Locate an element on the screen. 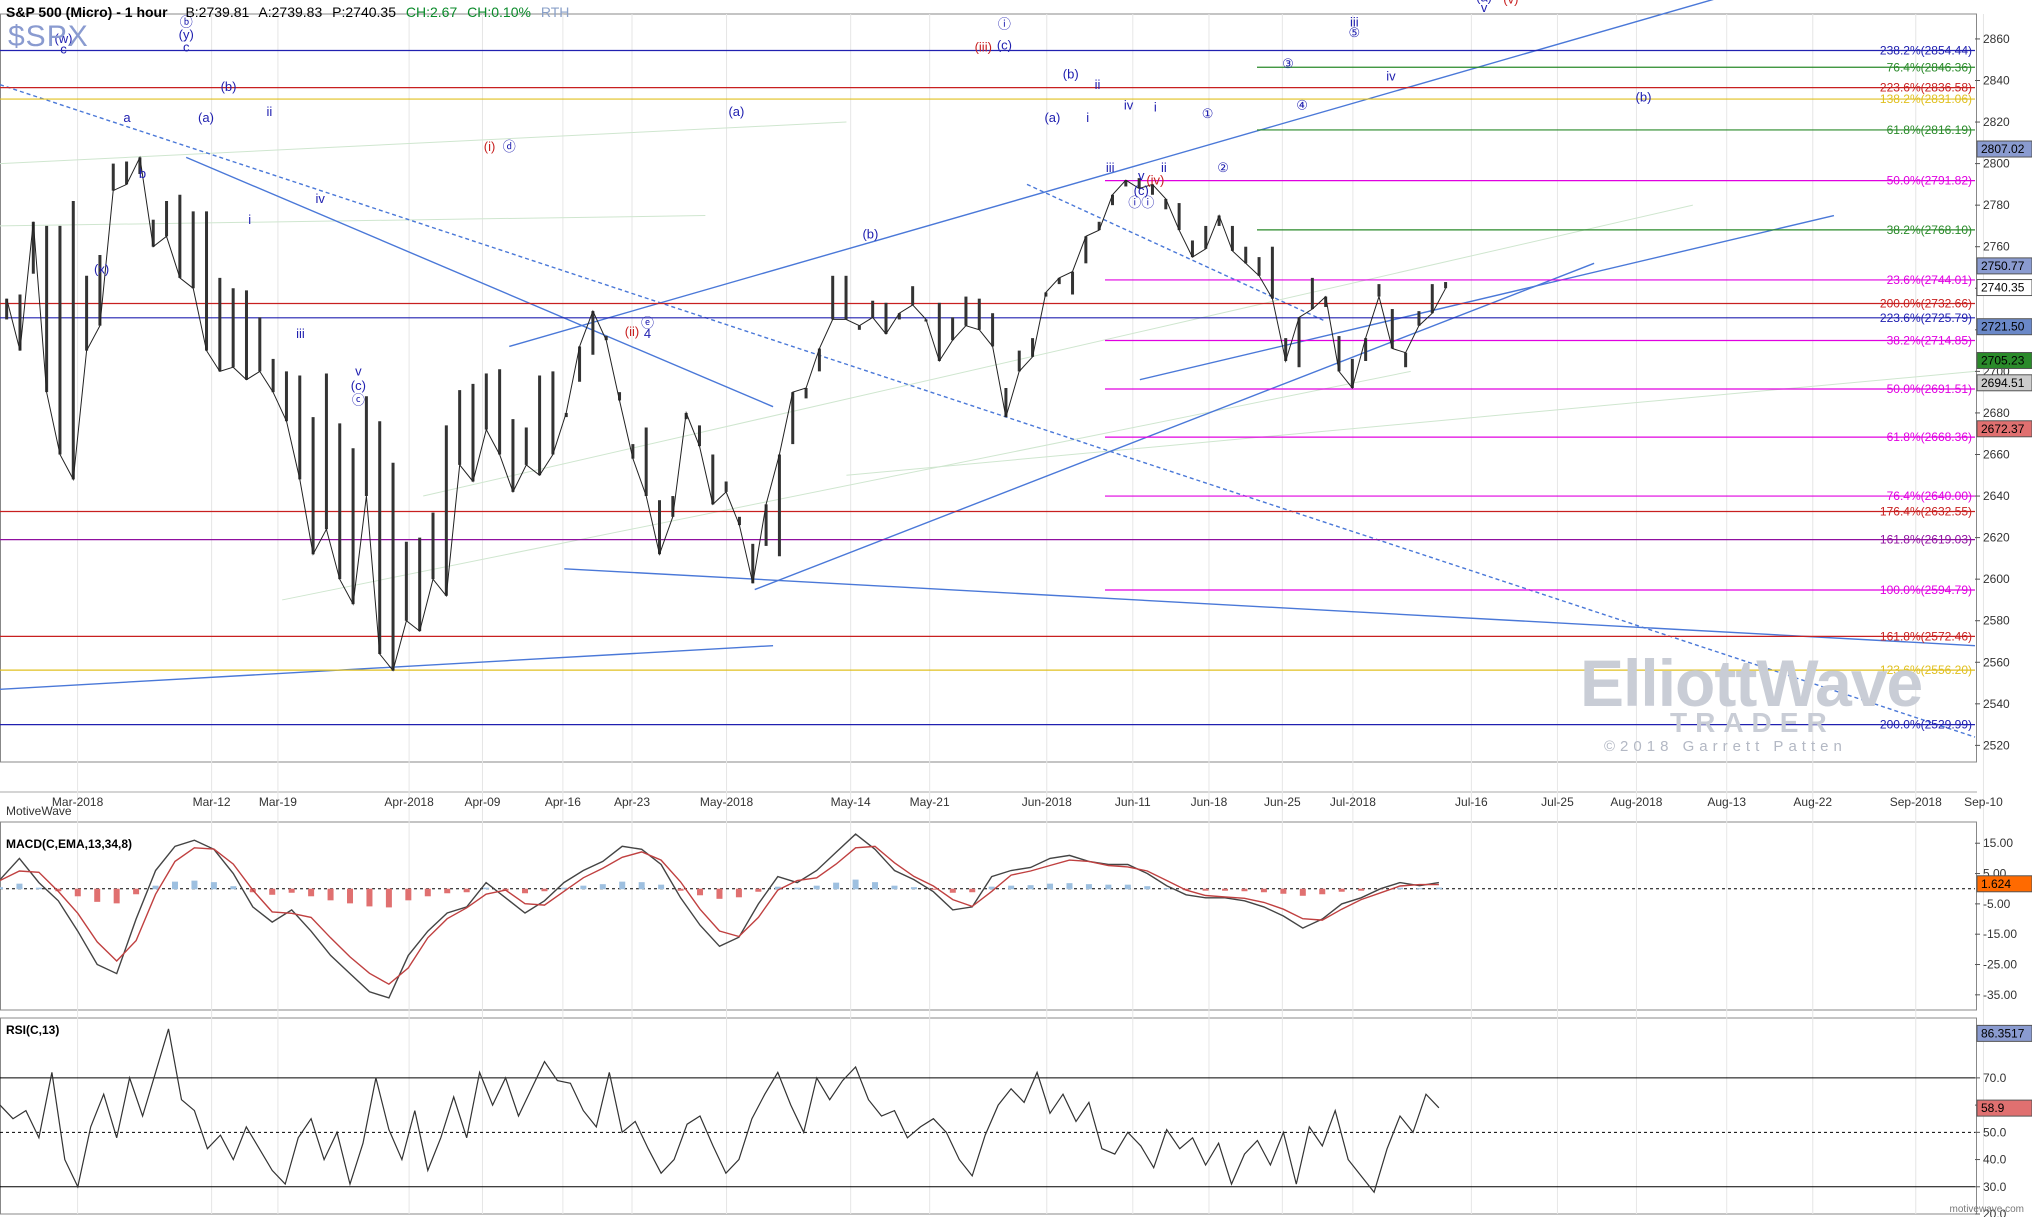 The image size is (2032, 1217). wave-label: ③ is located at coordinates (1288, 63).